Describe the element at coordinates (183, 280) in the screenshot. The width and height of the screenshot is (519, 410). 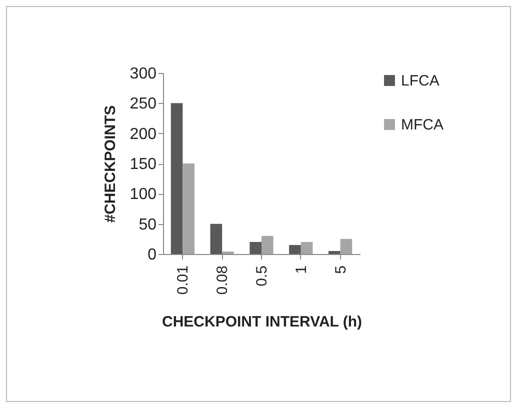
I see `x-tick-label: 0.01` at that location.